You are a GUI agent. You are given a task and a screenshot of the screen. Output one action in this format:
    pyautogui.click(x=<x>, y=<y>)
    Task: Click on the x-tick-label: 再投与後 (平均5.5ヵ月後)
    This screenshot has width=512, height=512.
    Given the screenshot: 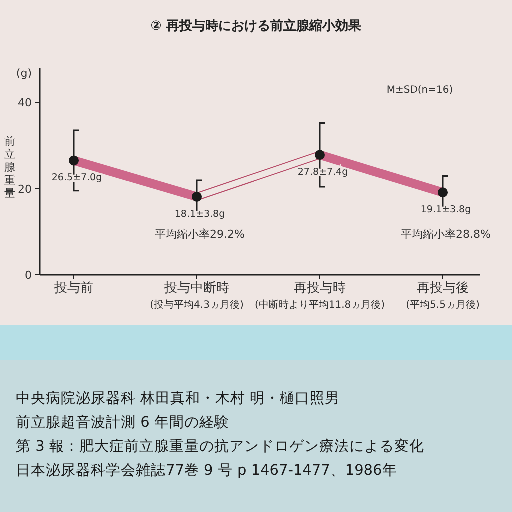 What is the action you would take?
    pyautogui.click(x=443, y=296)
    